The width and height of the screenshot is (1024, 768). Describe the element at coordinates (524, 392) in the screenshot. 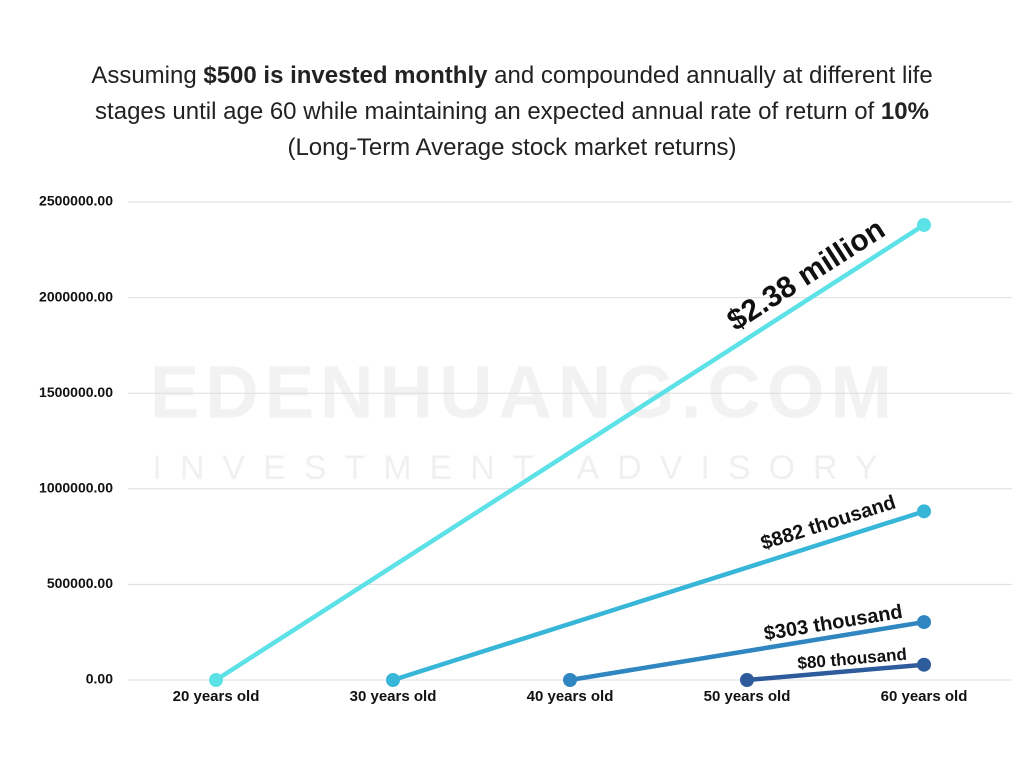

I see `watermark: EDENHUANG.COM` at that location.